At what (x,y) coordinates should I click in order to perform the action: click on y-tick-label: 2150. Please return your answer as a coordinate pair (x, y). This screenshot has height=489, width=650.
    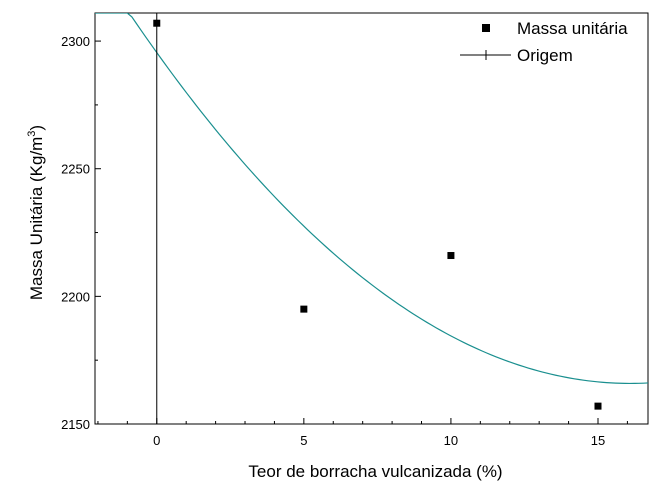
    Looking at the image, I should click on (75, 424).